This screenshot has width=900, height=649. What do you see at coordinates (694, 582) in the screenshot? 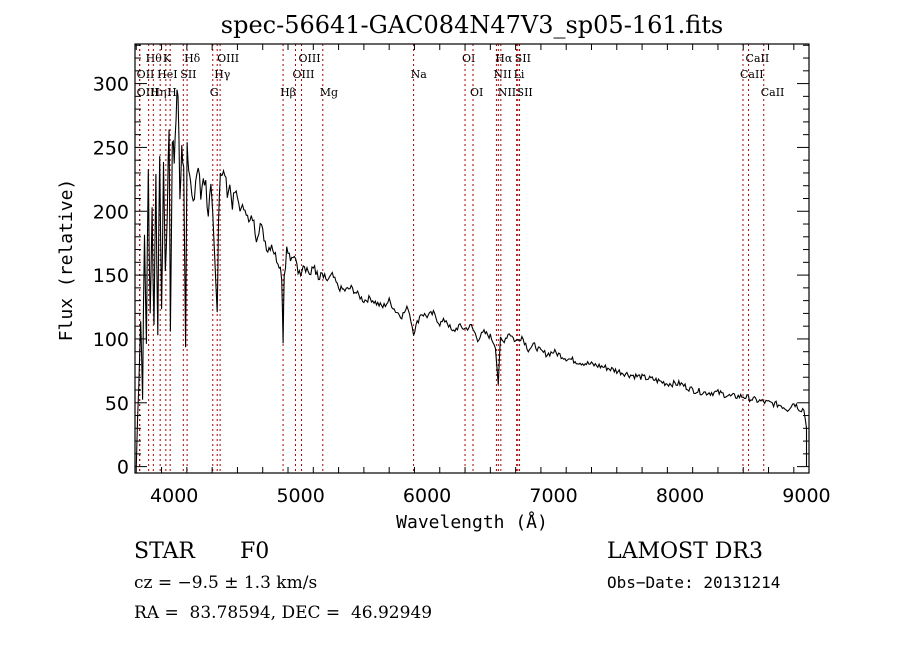
I see `obs-date: Obs−Date: 20131214` at bounding box center [694, 582].